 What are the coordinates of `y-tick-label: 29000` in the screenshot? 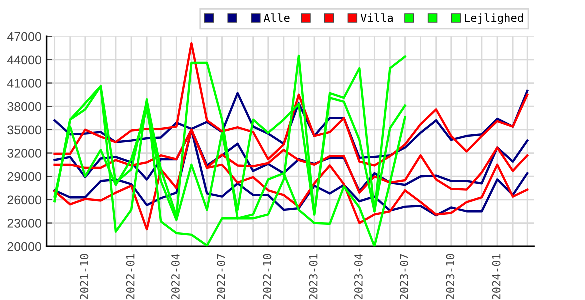 It's located at (25, 177).